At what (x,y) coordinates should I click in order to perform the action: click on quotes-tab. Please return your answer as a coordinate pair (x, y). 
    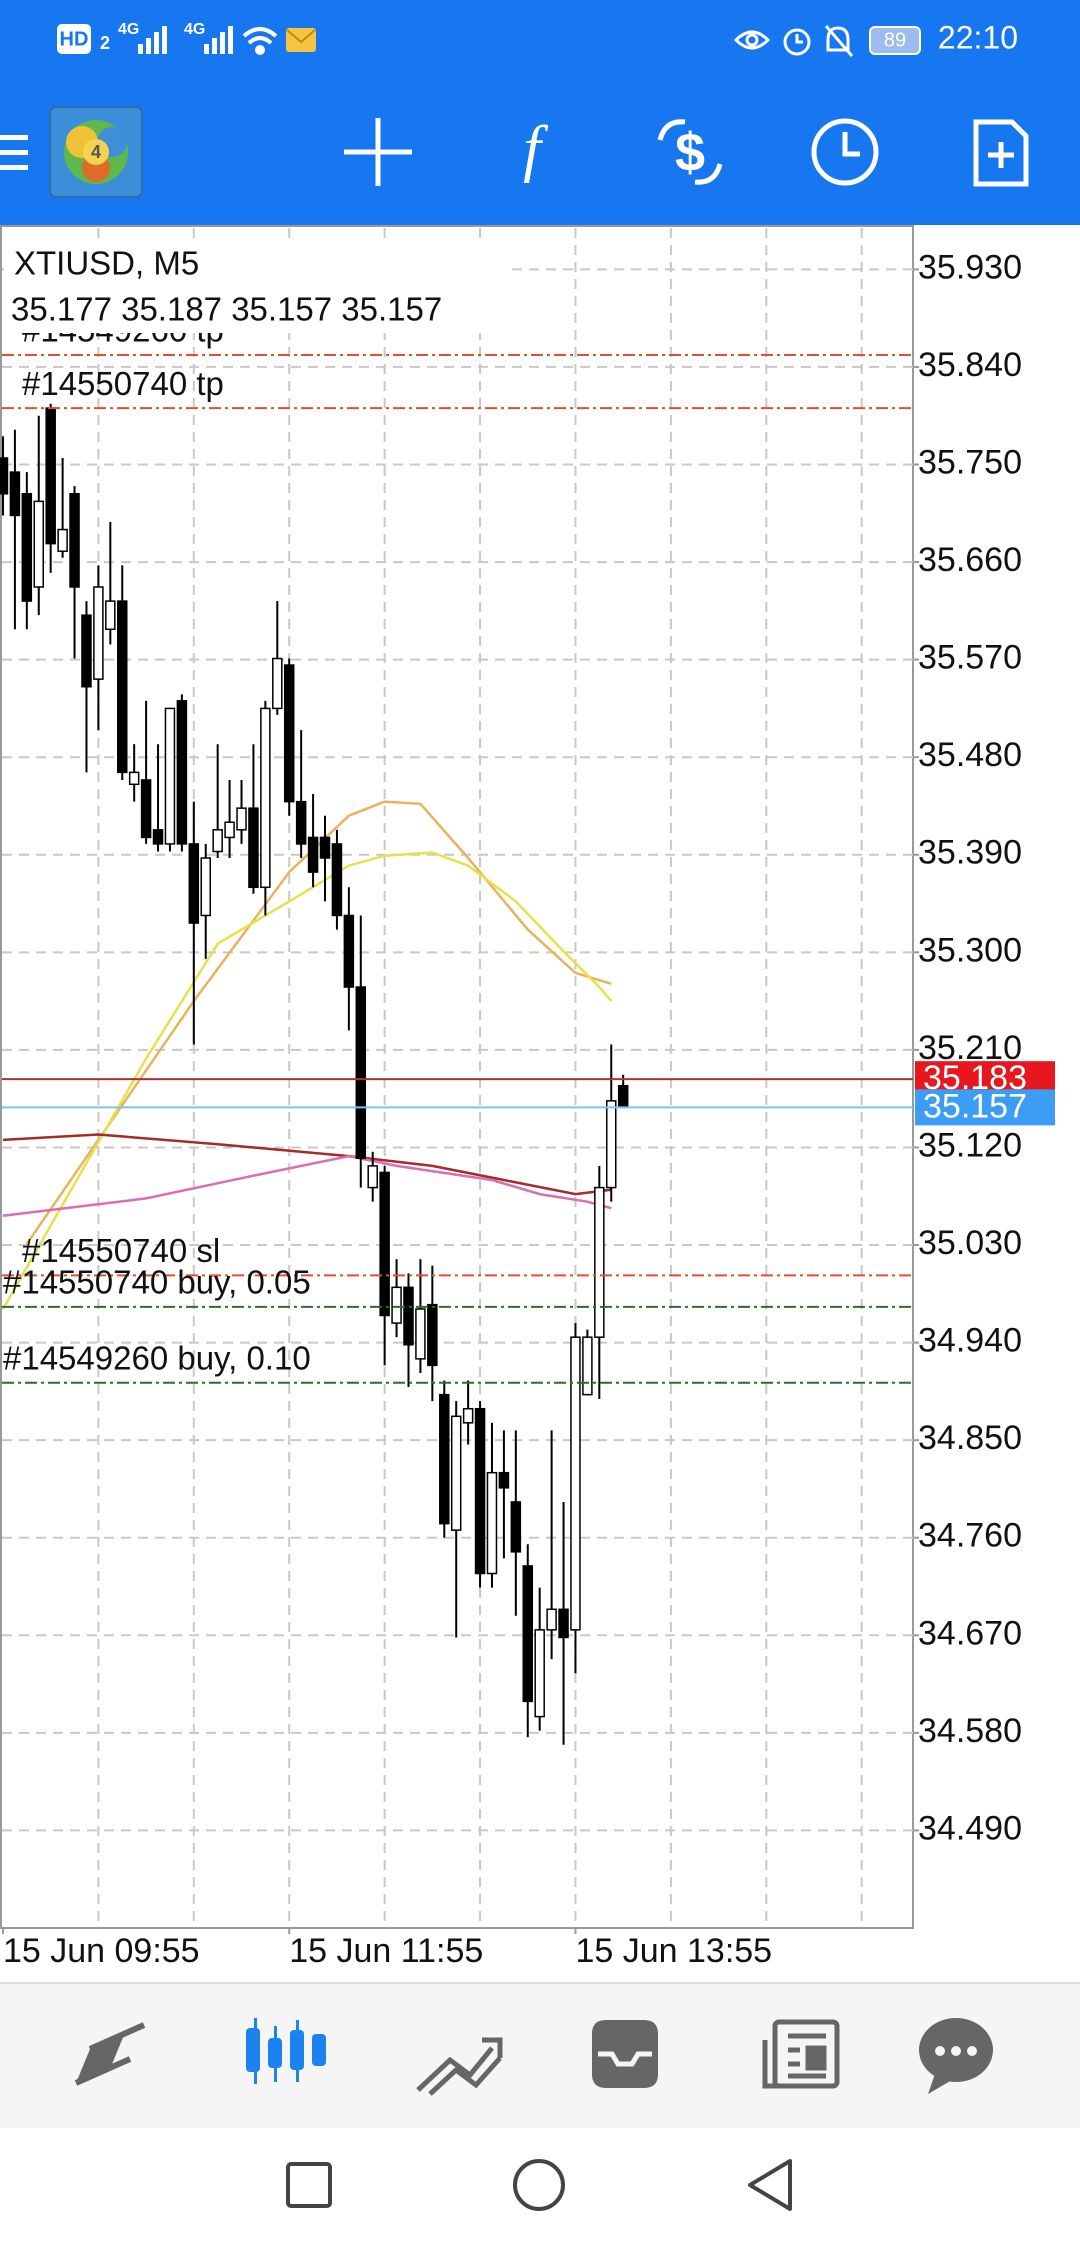
    Looking at the image, I should click on (110, 2054).